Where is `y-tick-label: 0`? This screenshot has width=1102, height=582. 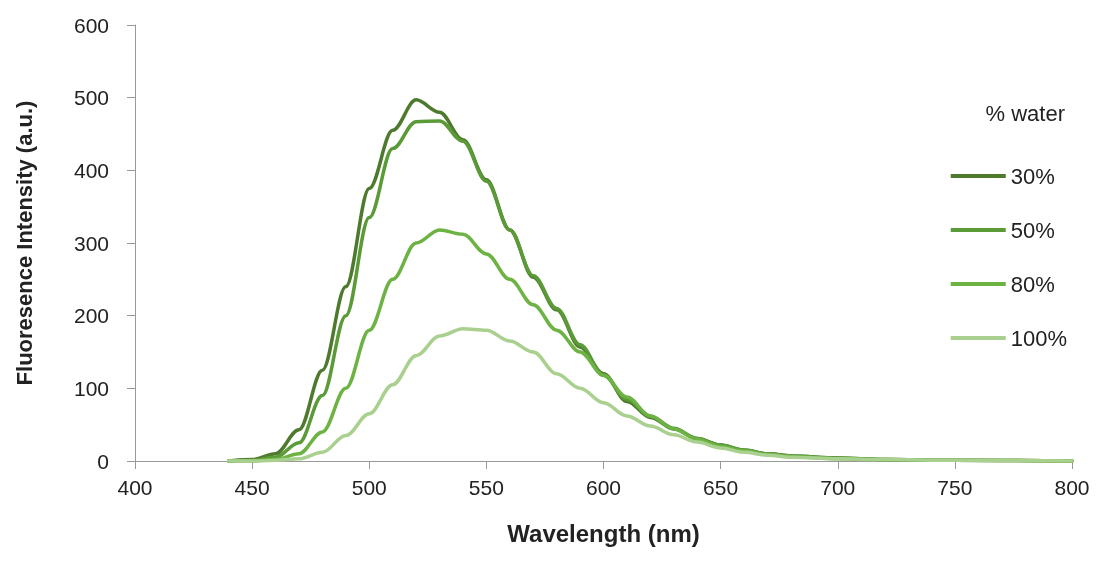 y-tick-label: 0 is located at coordinates (103, 461).